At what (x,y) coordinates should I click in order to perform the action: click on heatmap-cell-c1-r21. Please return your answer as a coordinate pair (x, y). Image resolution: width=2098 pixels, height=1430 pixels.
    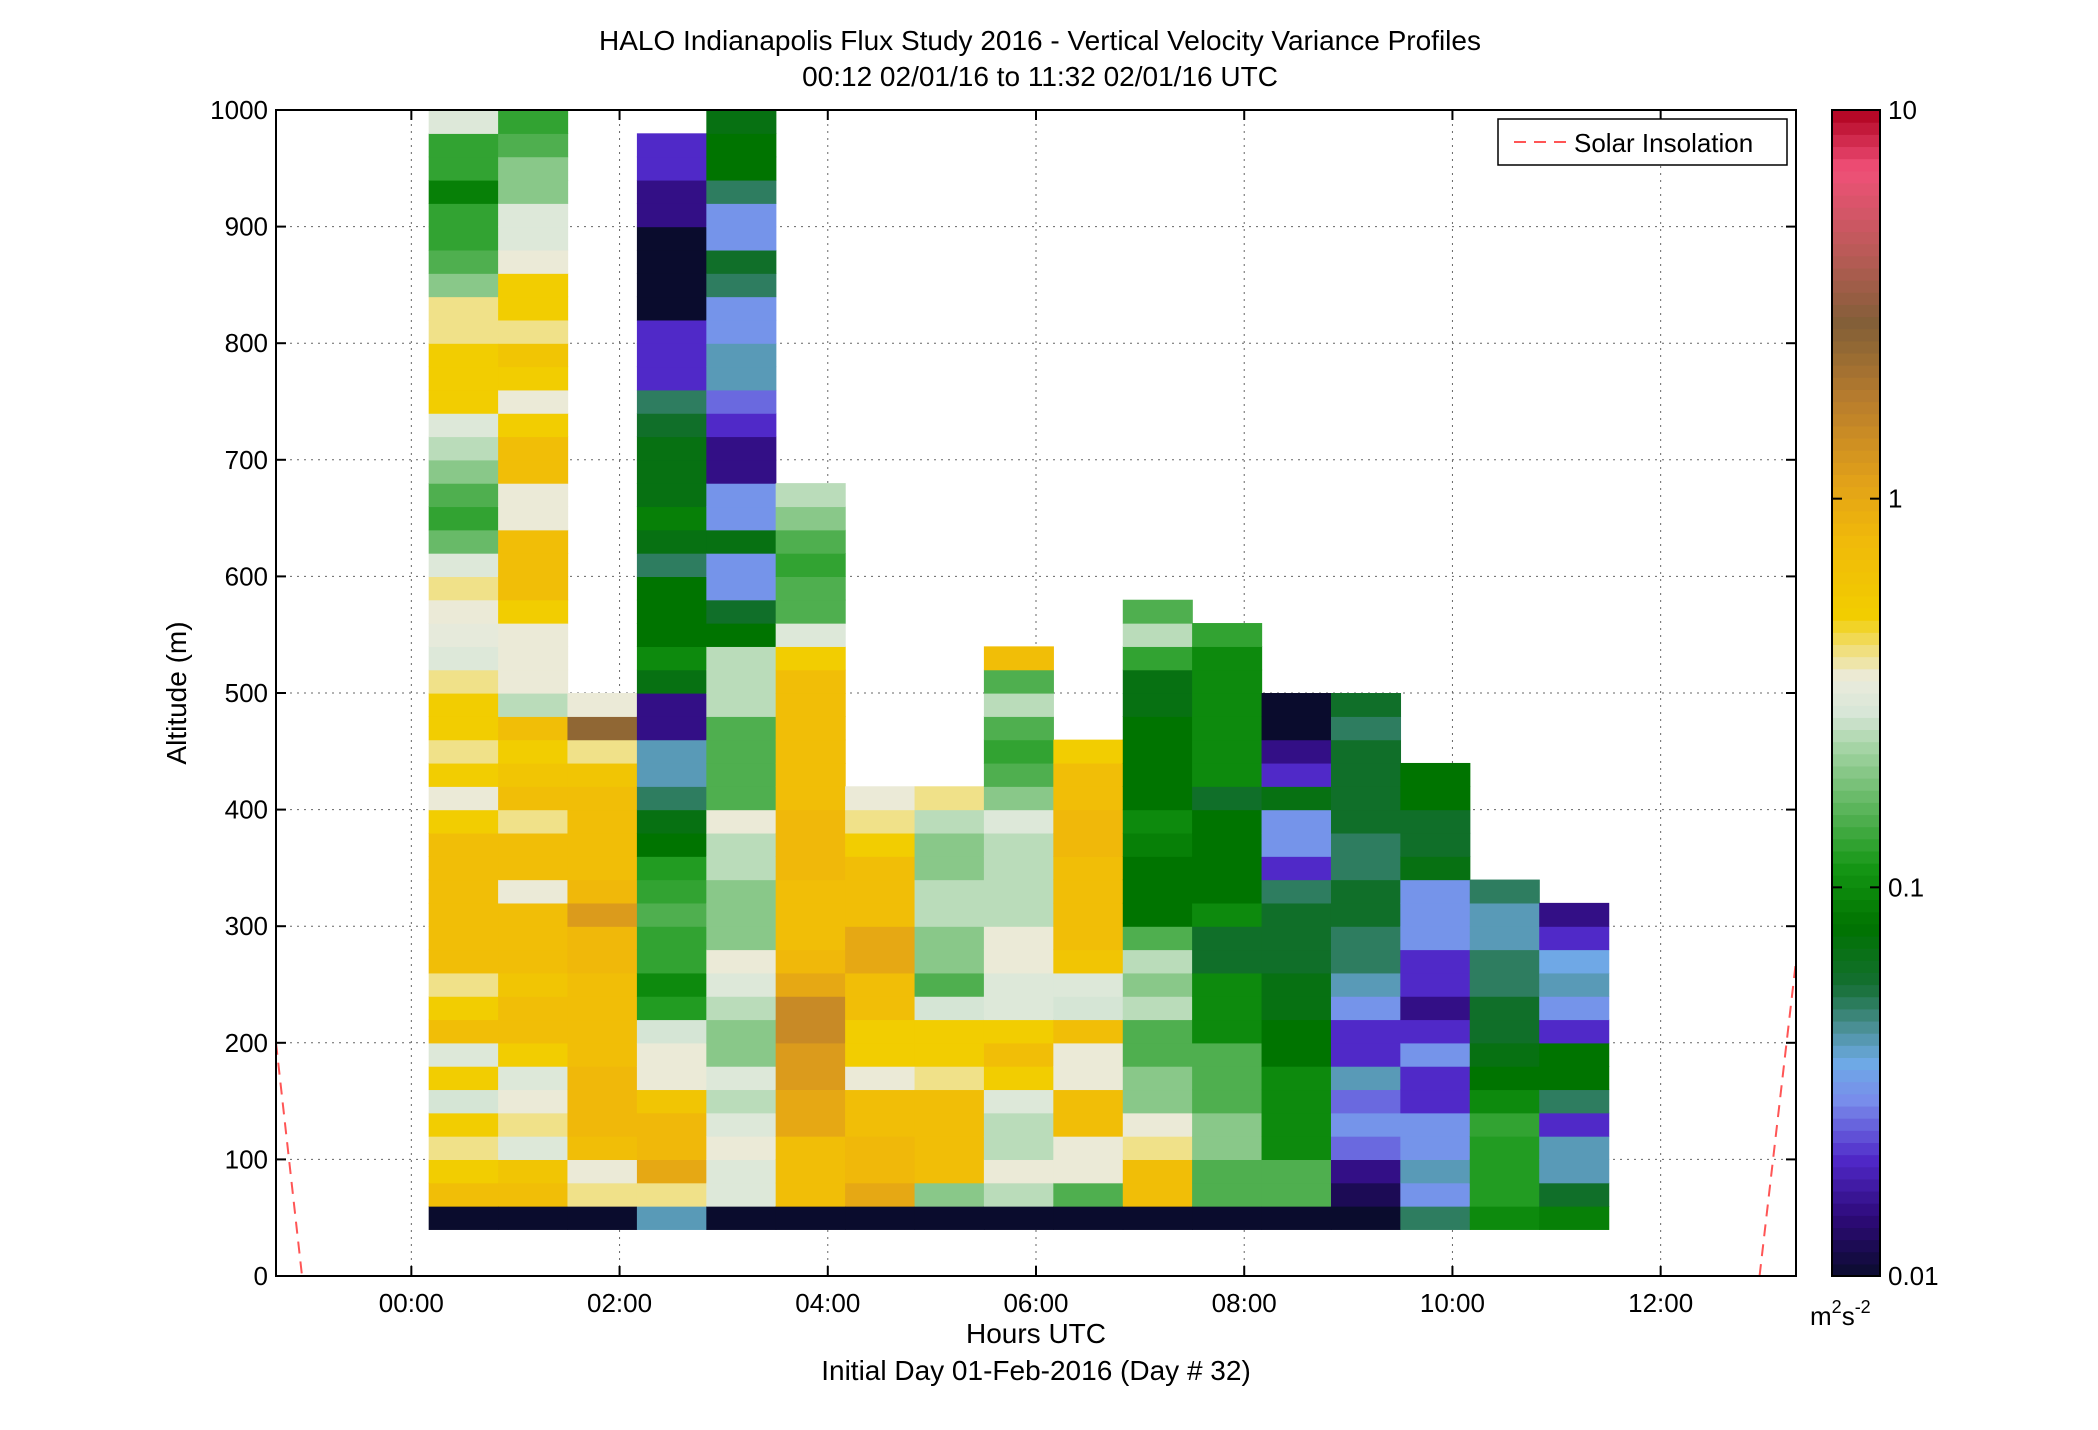
    Looking at the image, I should click on (533, 728).